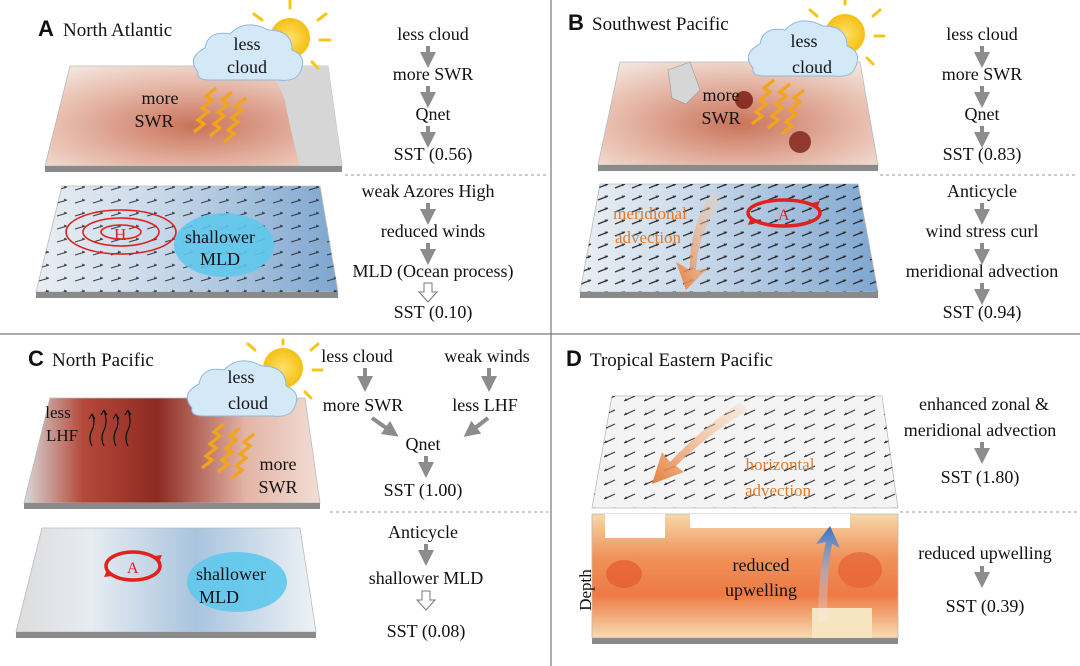 Image resolution: width=1080 pixels, height=666 pixels. I want to click on chain-step: SST (0.83), so click(982, 154).